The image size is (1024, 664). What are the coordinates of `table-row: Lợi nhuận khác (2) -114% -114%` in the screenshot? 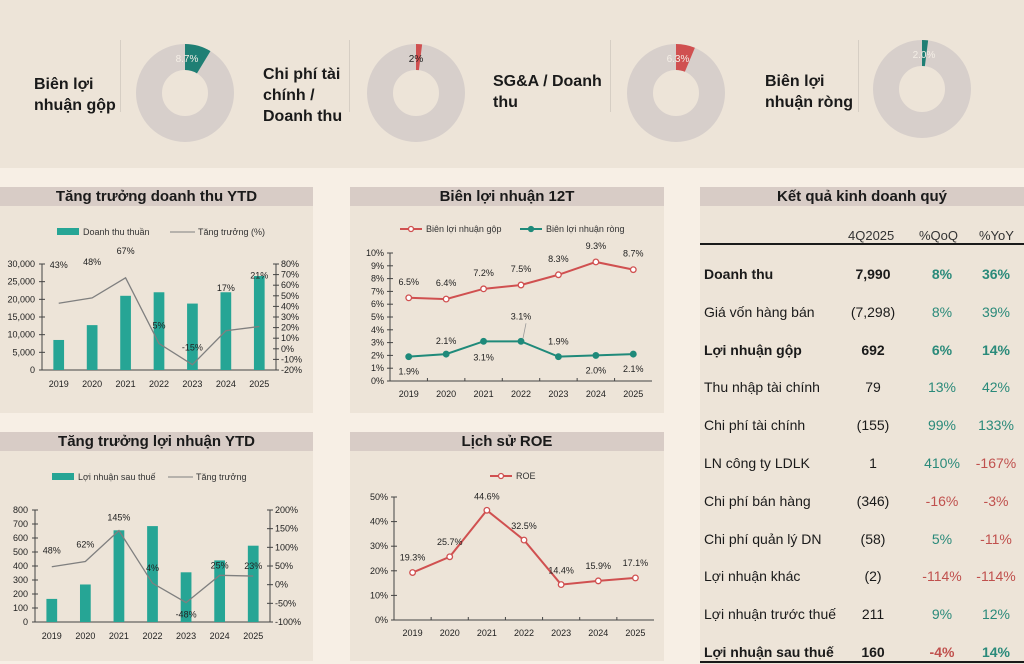 It's located at (862, 578).